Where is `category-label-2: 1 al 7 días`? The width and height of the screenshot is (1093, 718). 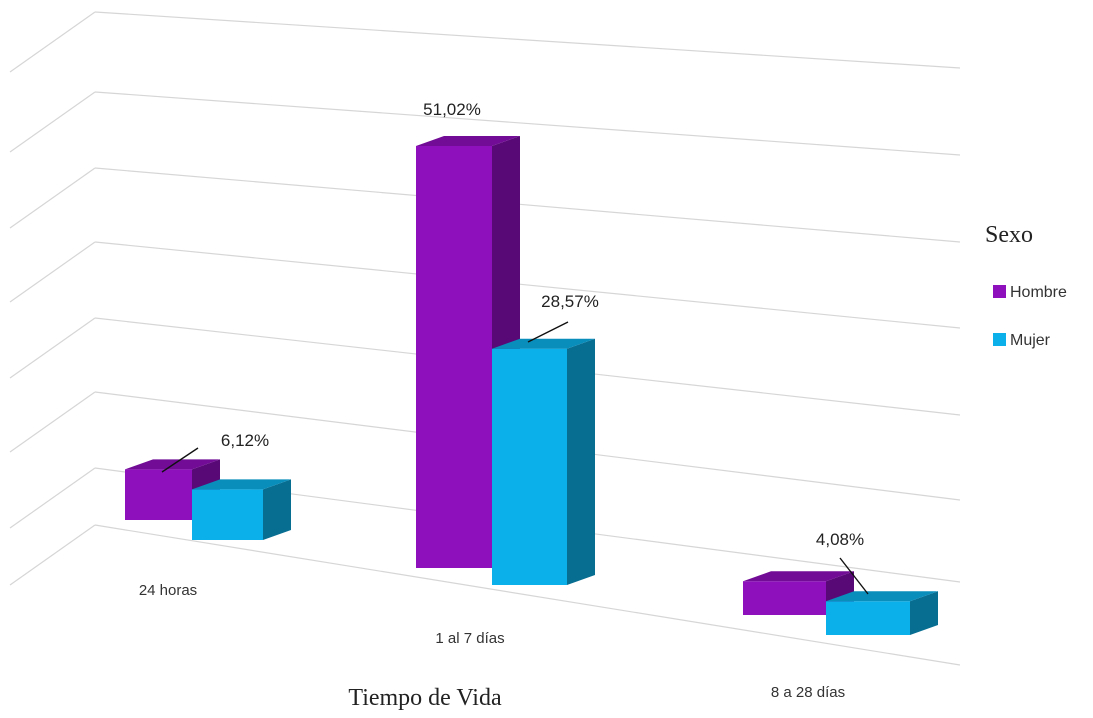 category-label-2: 1 al 7 días is located at coordinates (469, 638).